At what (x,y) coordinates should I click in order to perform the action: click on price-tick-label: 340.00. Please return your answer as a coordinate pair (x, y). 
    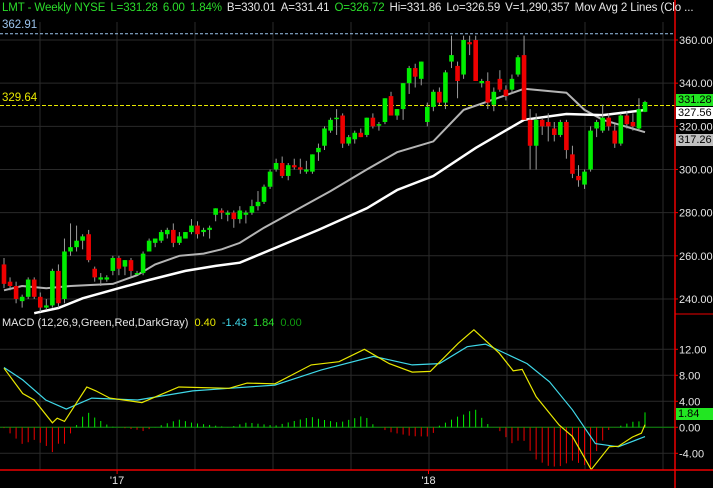
    Looking at the image, I should click on (696, 84).